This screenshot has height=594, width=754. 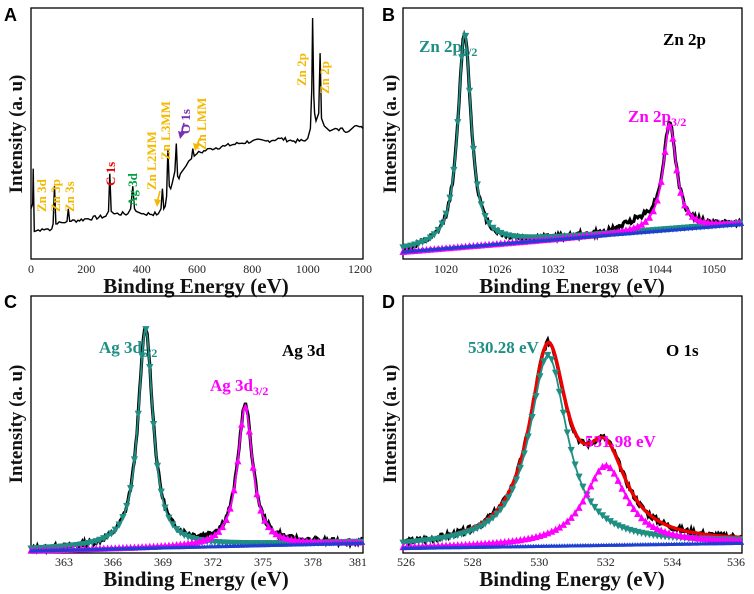 I want to click on panel-a-arrows, so click(x=177, y=164).